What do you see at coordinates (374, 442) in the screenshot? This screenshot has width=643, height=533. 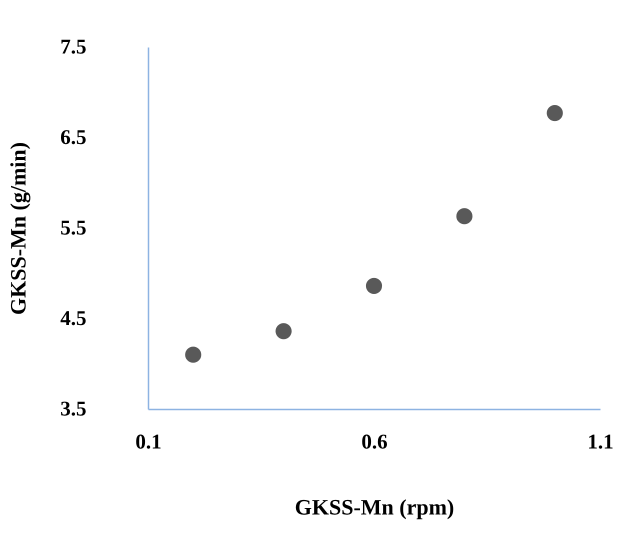 I see `x-tick-label: 0.6` at bounding box center [374, 442].